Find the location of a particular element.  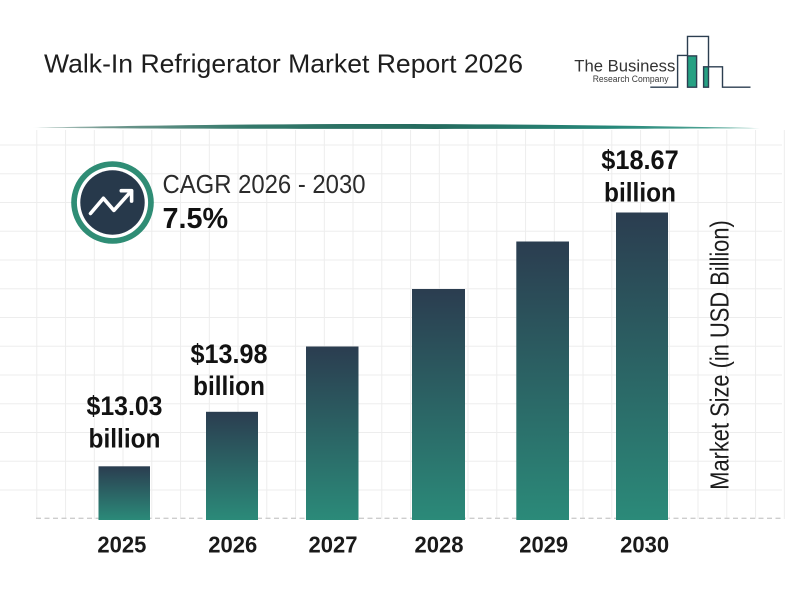

svg-text: Market Size (in USD Billion) is located at coordinates (720, 355).